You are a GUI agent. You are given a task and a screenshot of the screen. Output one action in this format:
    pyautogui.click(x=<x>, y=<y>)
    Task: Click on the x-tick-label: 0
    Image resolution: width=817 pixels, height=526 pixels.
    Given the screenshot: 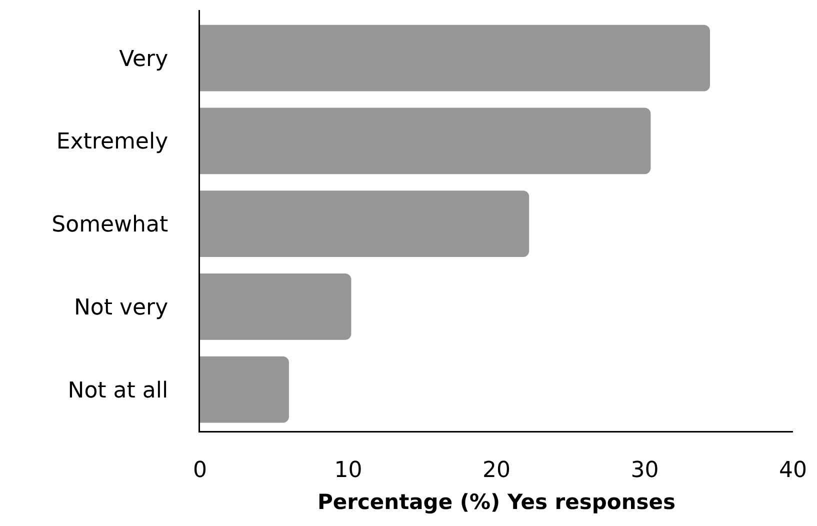 What is the action you would take?
    pyautogui.click(x=200, y=470)
    